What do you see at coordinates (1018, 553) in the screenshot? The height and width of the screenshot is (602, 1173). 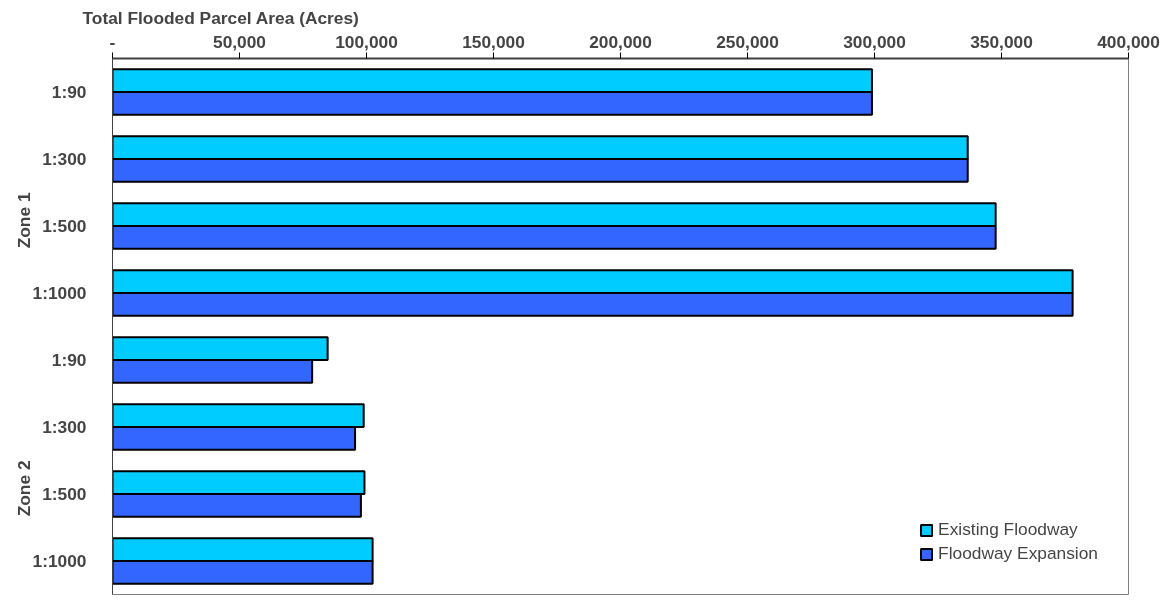 I see `legend-label: Floodway Expansion` at bounding box center [1018, 553].